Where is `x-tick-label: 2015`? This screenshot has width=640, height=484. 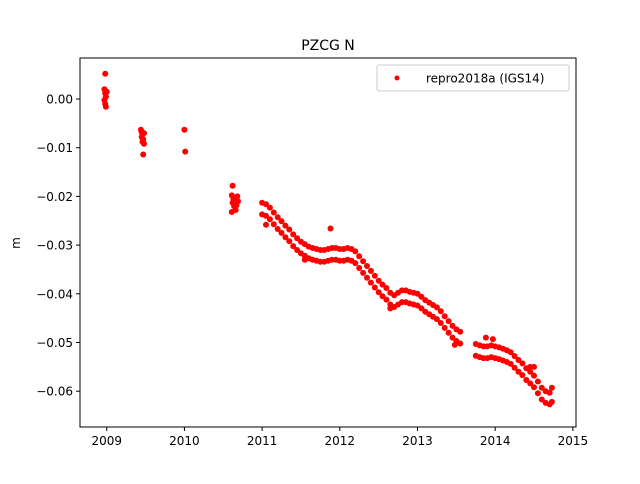
x-tick-label: 2015 is located at coordinates (573, 441).